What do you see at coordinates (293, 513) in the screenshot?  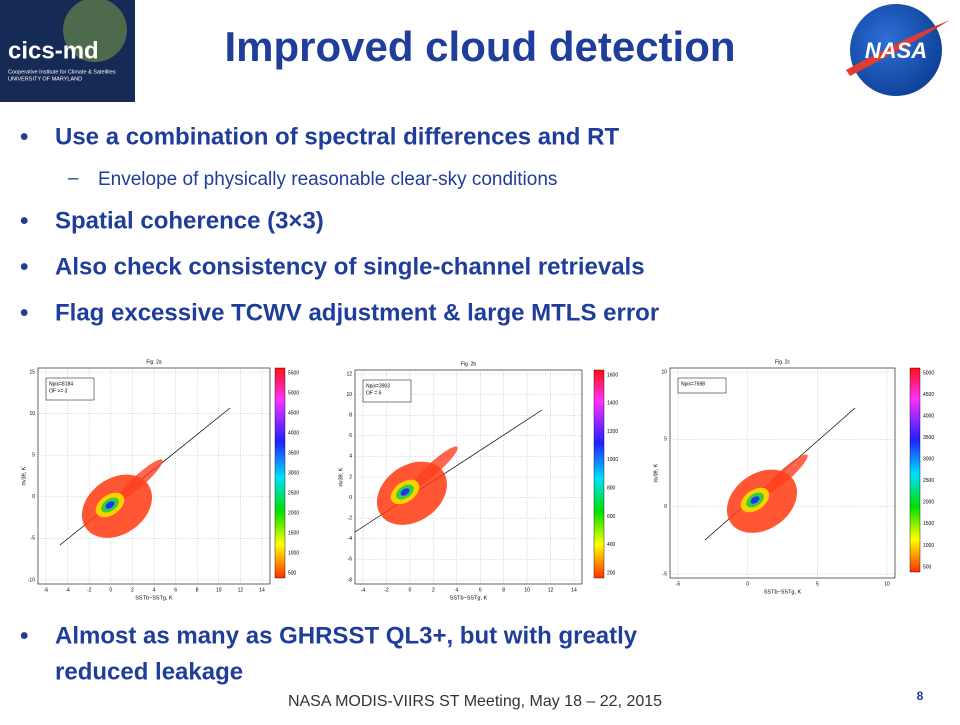 I see `colorbar-label: 2000` at bounding box center [293, 513].